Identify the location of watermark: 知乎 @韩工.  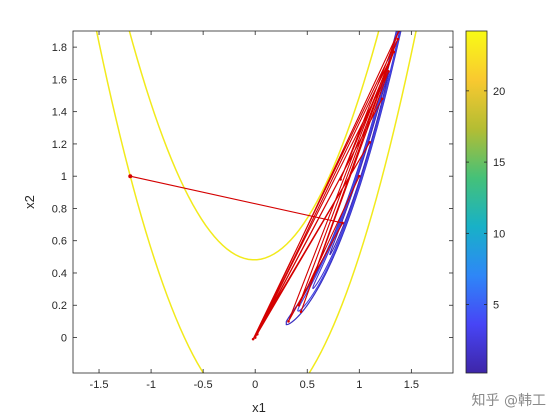
(508, 401).